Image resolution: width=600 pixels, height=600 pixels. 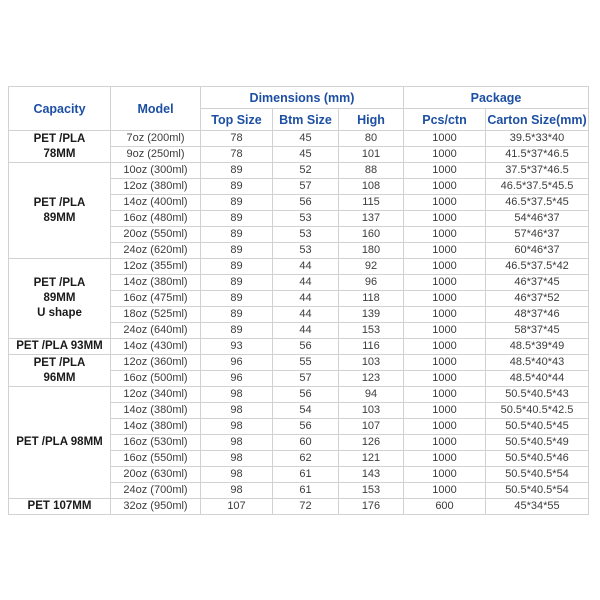 What do you see at coordinates (537, 218) in the screenshot?
I see `carton-size-cell: 54*46*37` at bounding box center [537, 218].